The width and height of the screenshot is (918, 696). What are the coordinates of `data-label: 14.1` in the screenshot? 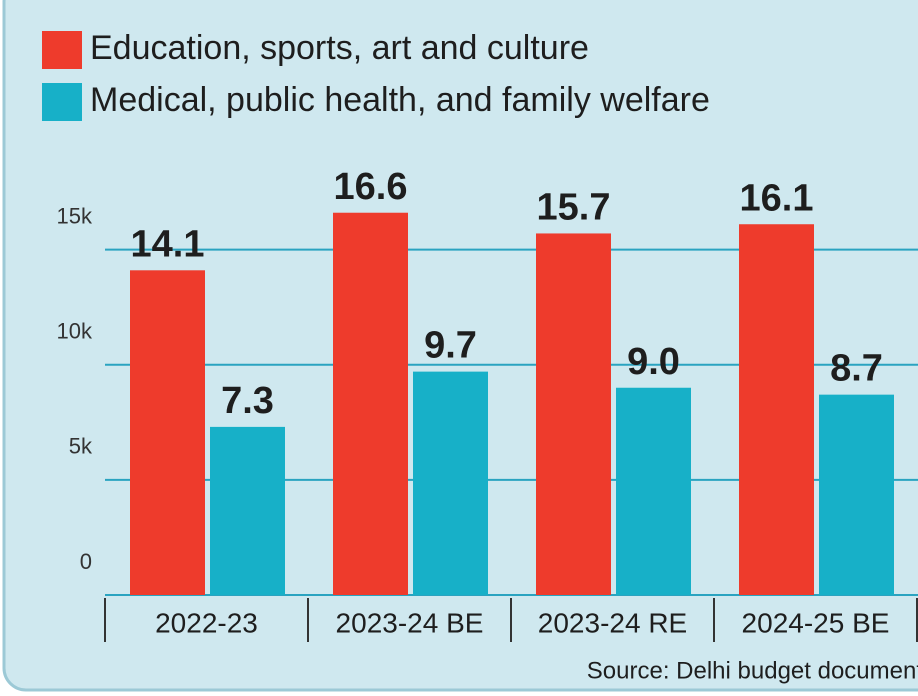 It's located at (168, 244).